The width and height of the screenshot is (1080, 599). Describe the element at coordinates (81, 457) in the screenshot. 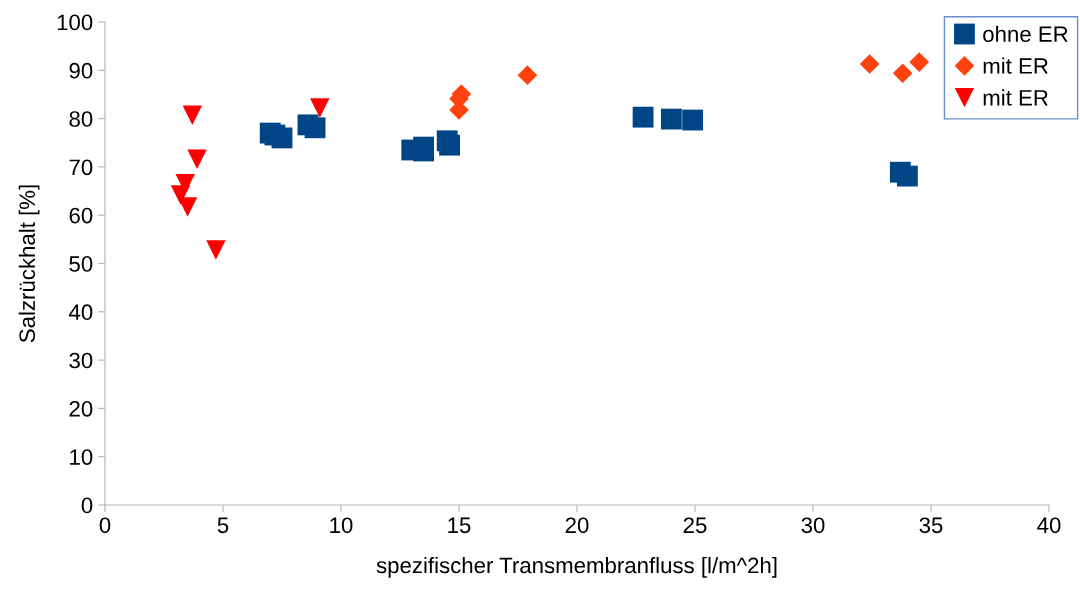

I see `y-tick-label: 10` at that location.